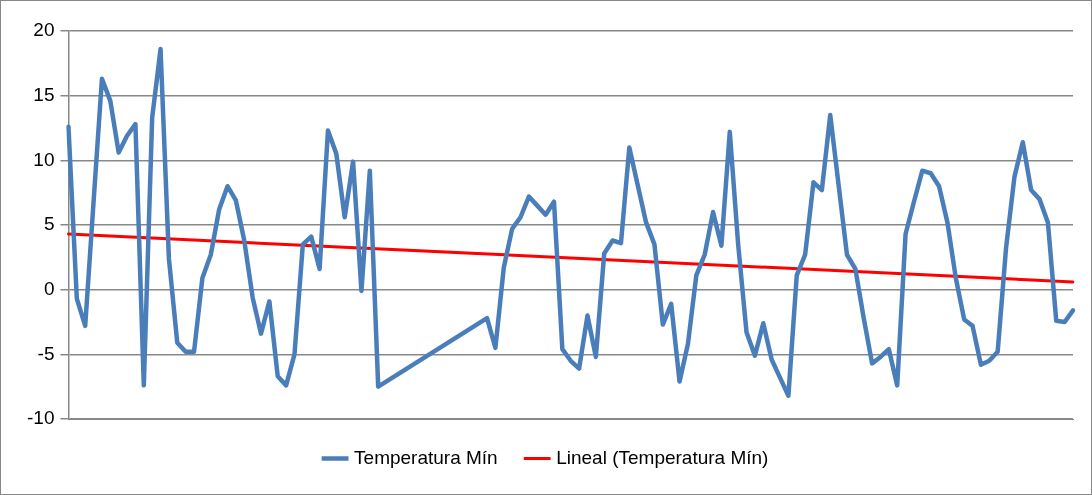 Image resolution: width=1092 pixels, height=495 pixels. What do you see at coordinates (44, 94) in the screenshot?
I see `y-tick-label: 15` at bounding box center [44, 94].